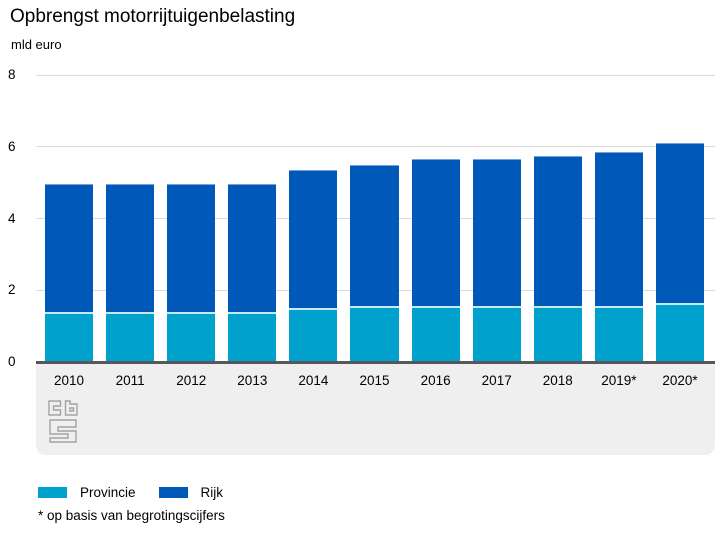 This screenshot has height=546, width=728. I want to click on y-axis-tick-label: 6, so click(12, 146).